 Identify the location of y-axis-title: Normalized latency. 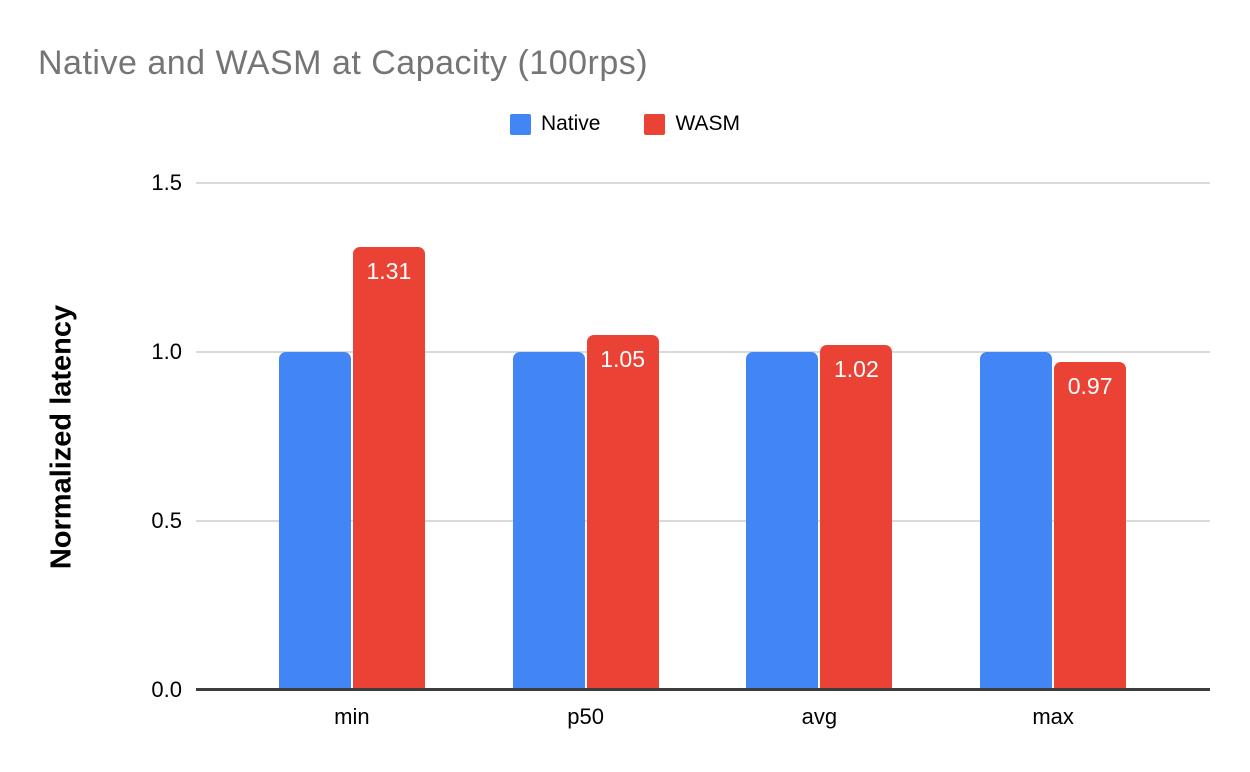
(61, 437).